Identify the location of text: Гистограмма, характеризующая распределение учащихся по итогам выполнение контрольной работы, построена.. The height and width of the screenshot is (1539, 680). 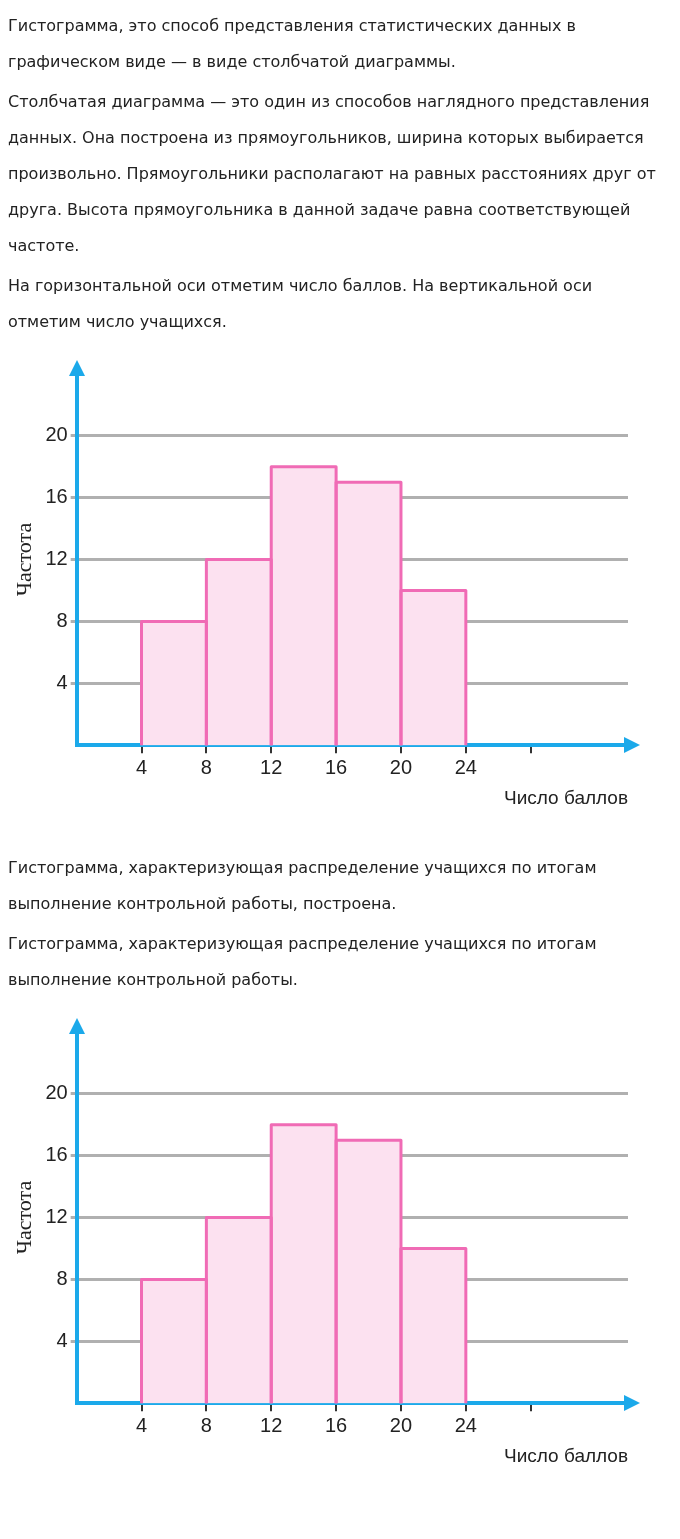
(303, 886).